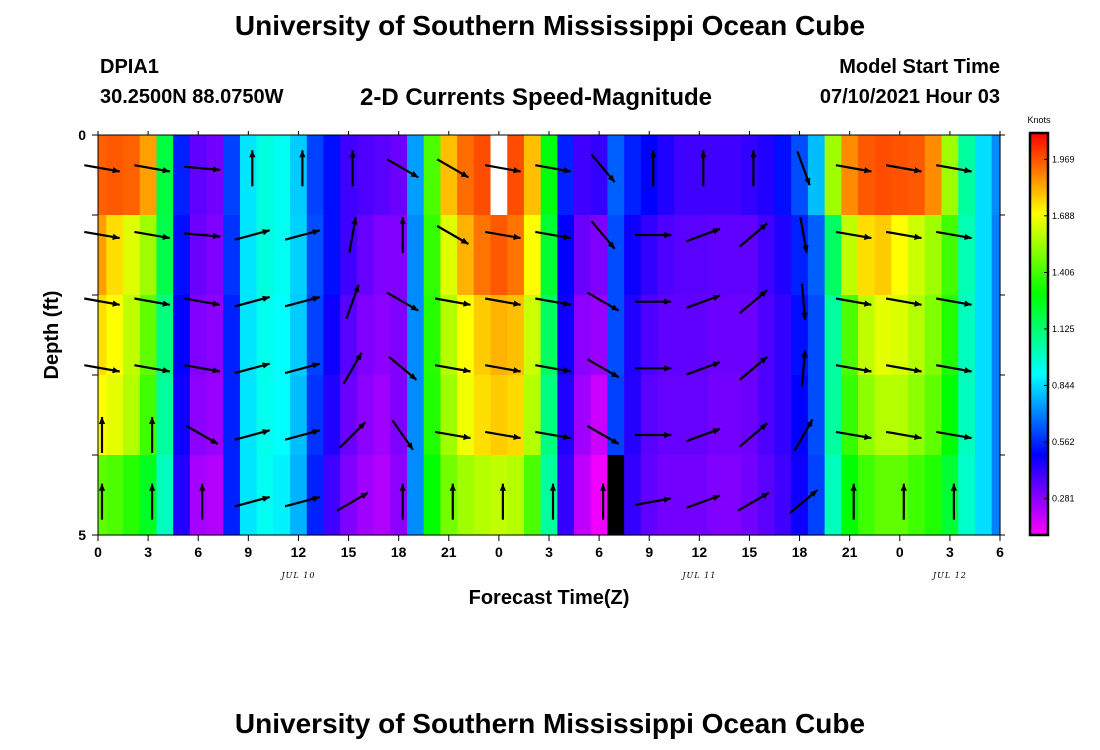  I want to click on x-tick-label: 9, so click(248, 552).